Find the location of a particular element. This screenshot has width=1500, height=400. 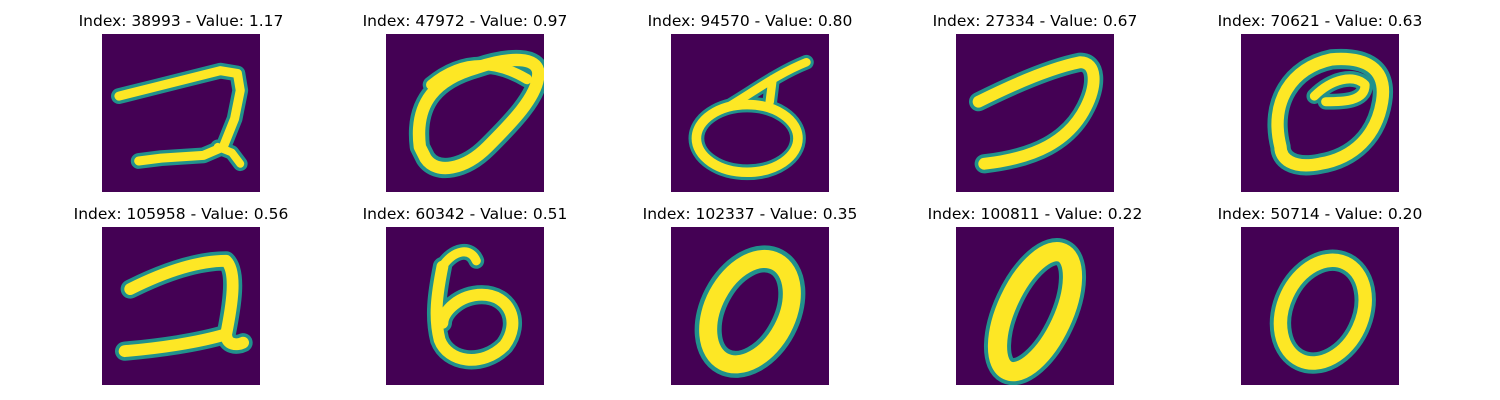

panel-title: Index: 70621 - Value: 0.63 is located at coordinates (1320, 21).